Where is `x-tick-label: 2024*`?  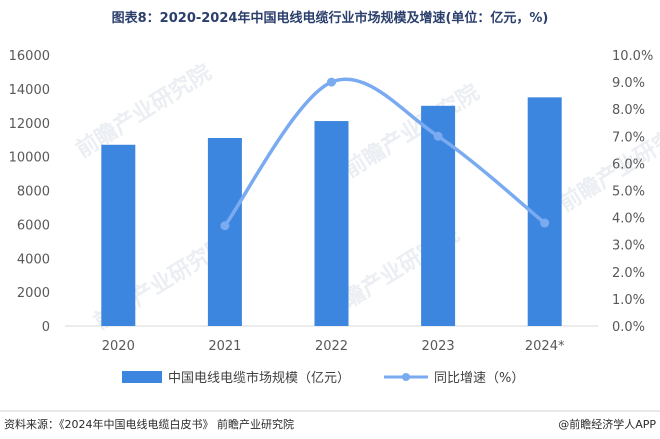
x-tick-label: 2024* is located at coordinates (545, 346).